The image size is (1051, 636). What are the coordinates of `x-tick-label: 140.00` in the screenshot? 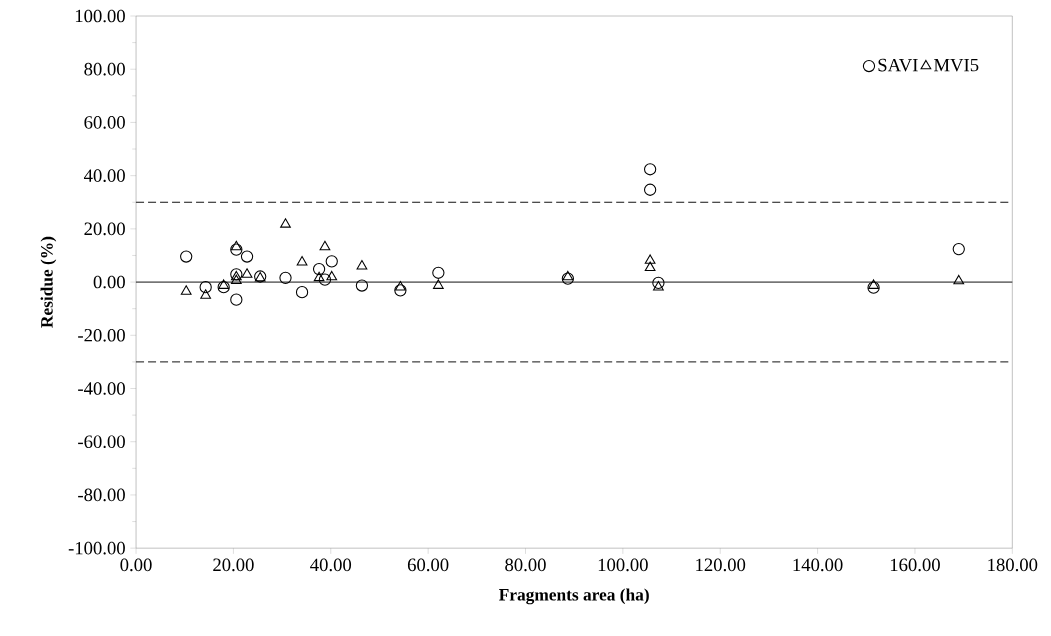 It's located at (818, 565).